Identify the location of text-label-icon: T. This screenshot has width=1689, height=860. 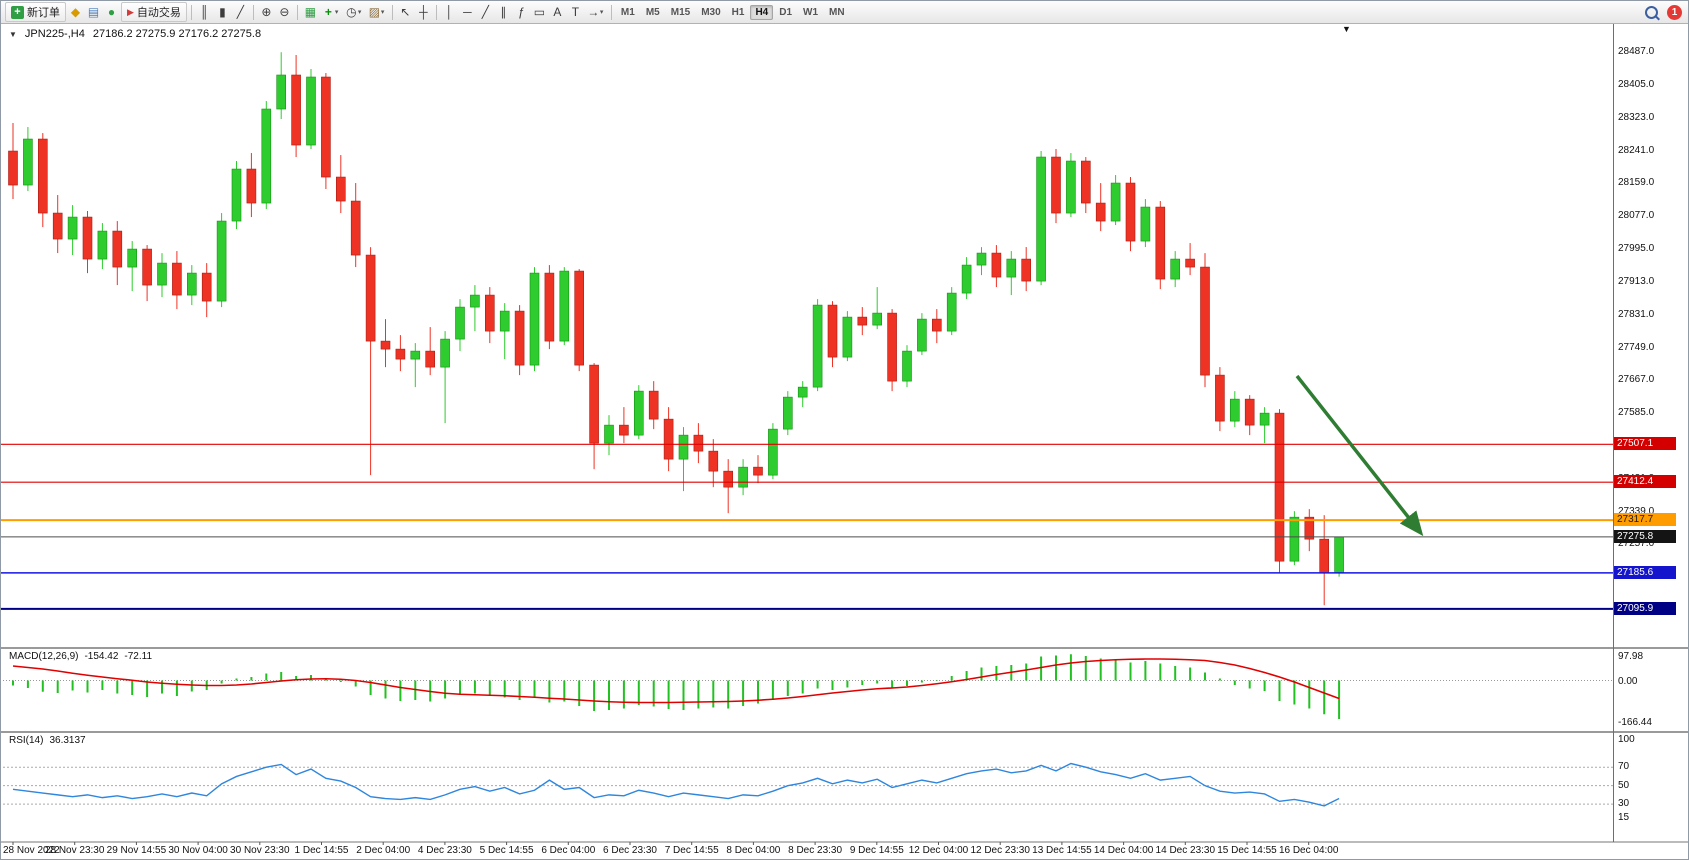
(575, 12).